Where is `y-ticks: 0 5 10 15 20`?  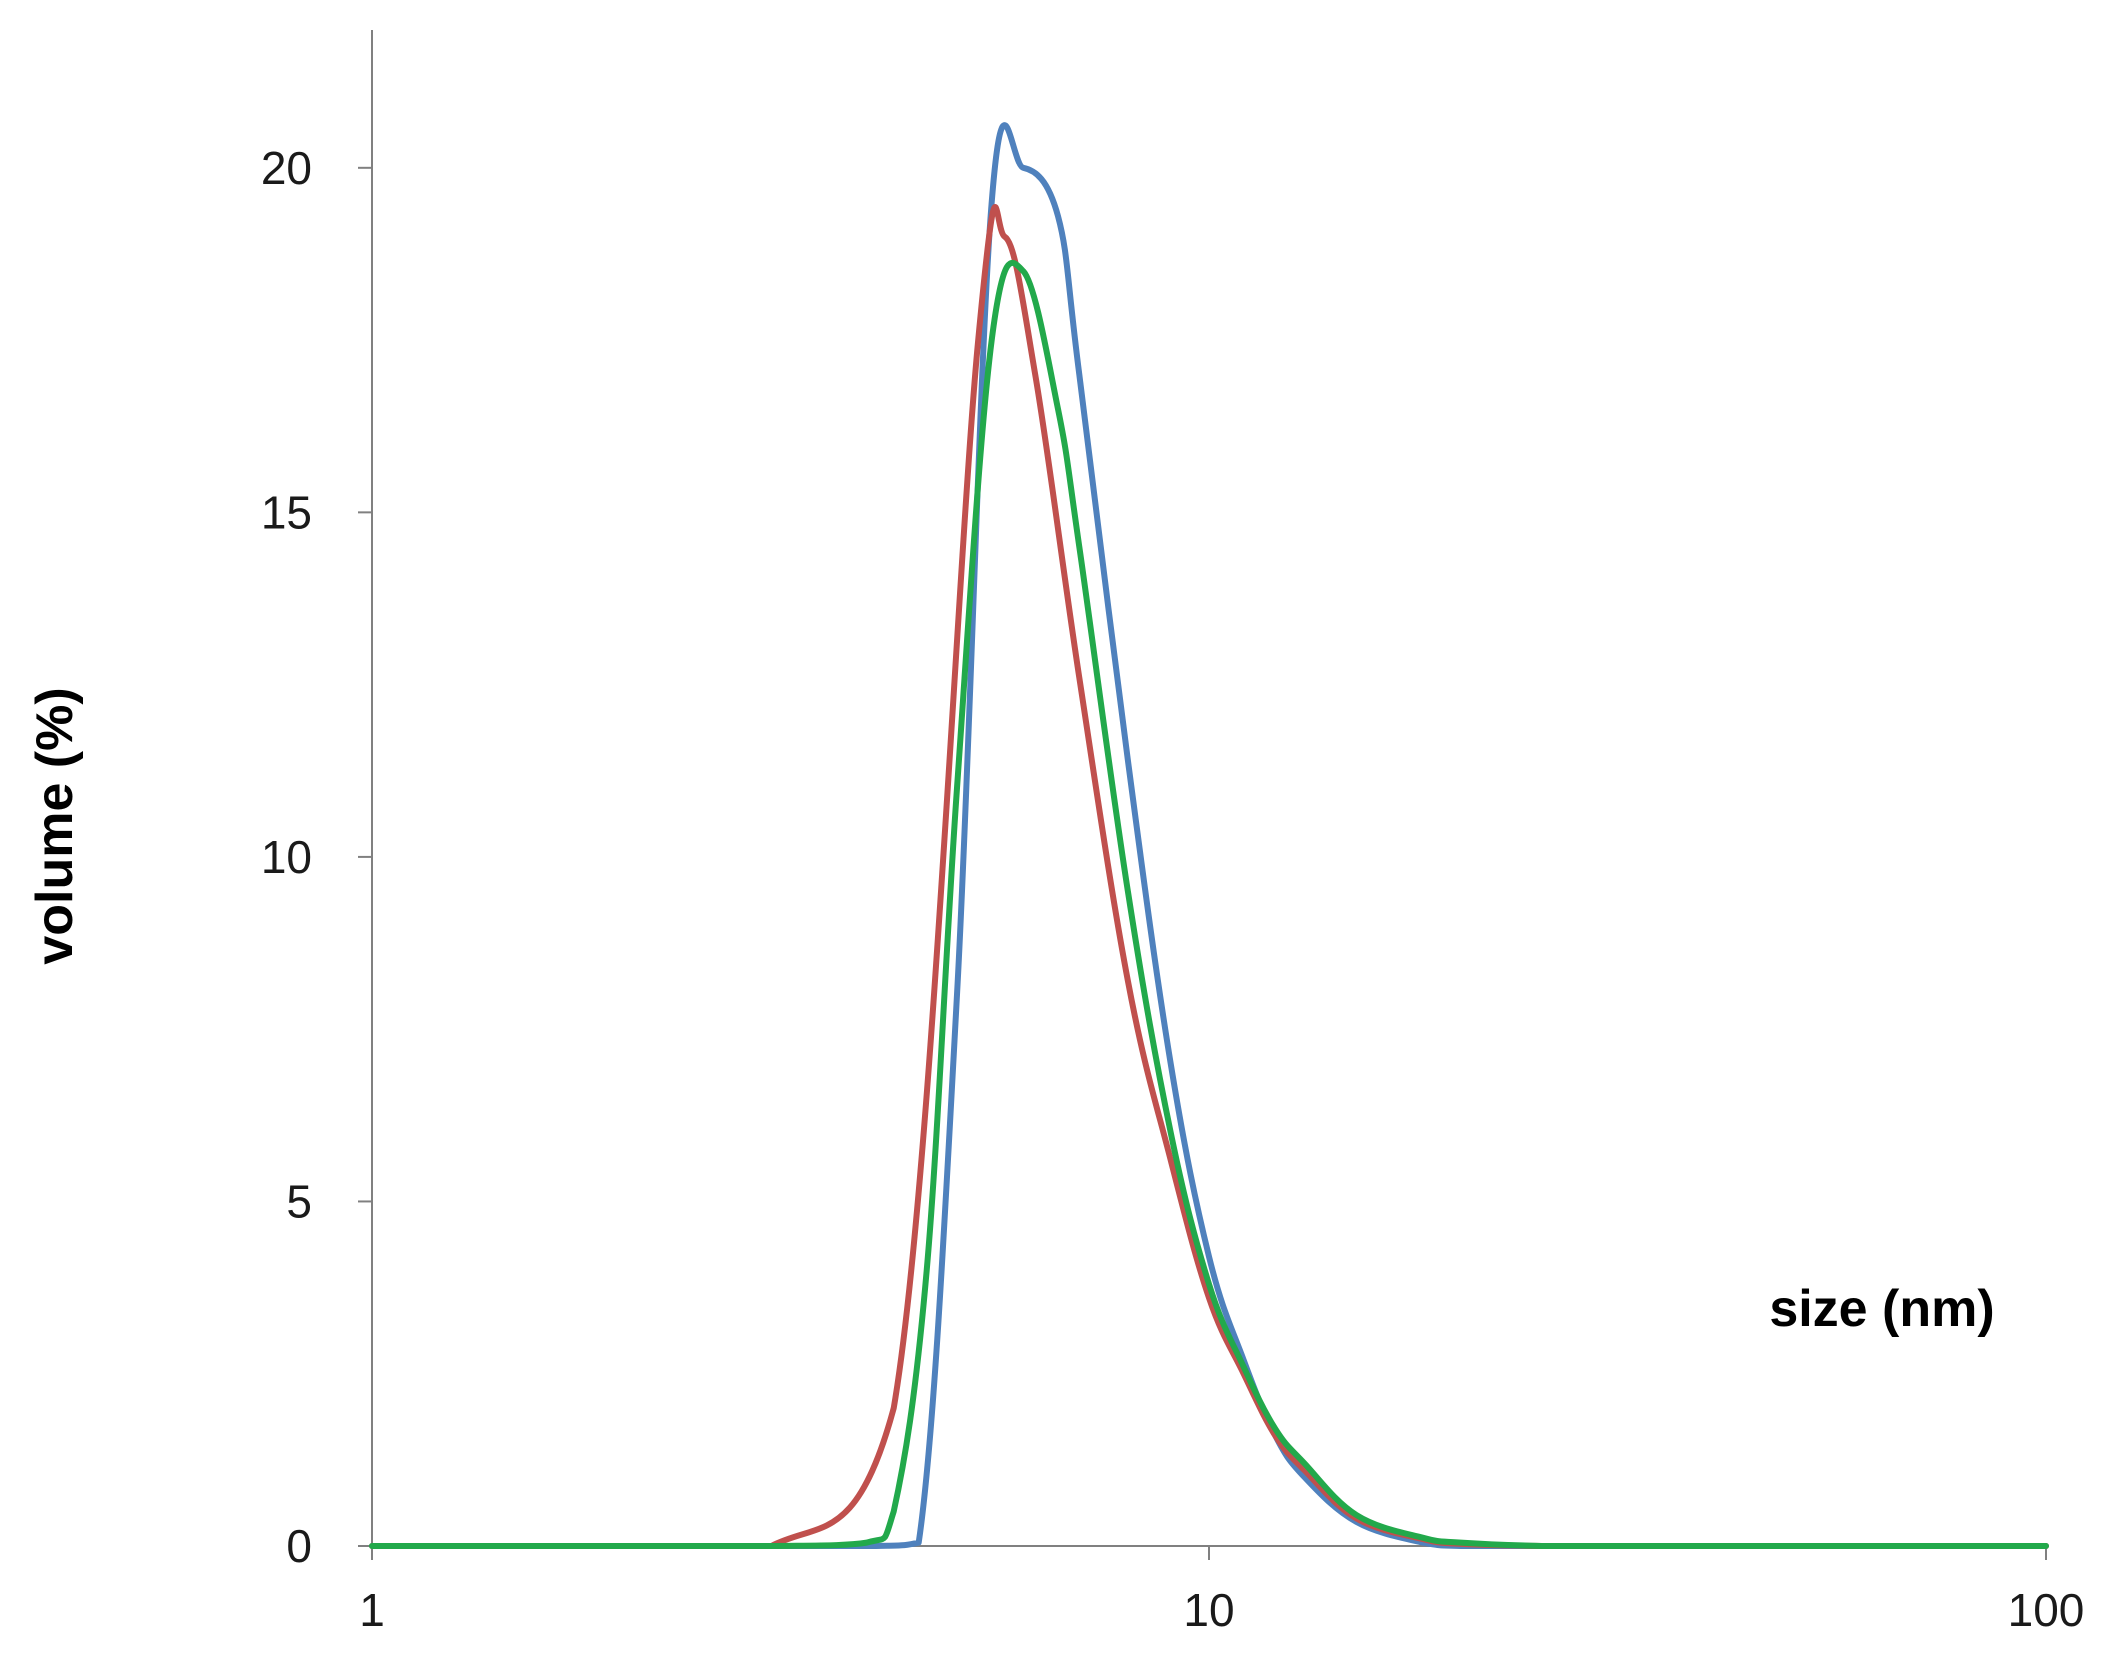
y-ticks: 0 5 10 15 20 is located at coordinates (316, 857).